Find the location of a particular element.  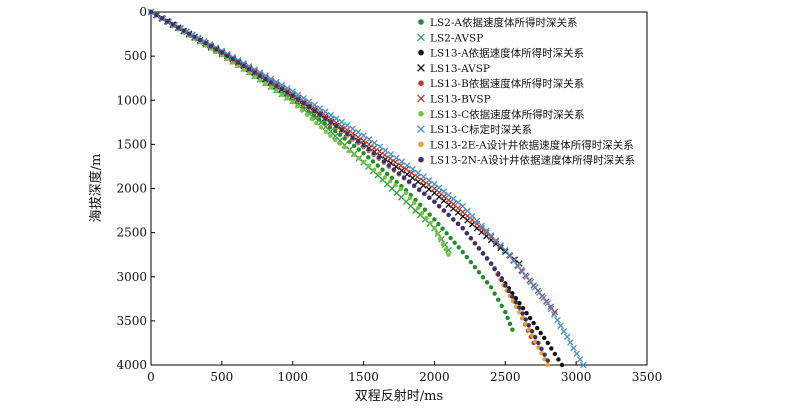

legend-label: LS13-AVSP is located at coordinates (460, 69).